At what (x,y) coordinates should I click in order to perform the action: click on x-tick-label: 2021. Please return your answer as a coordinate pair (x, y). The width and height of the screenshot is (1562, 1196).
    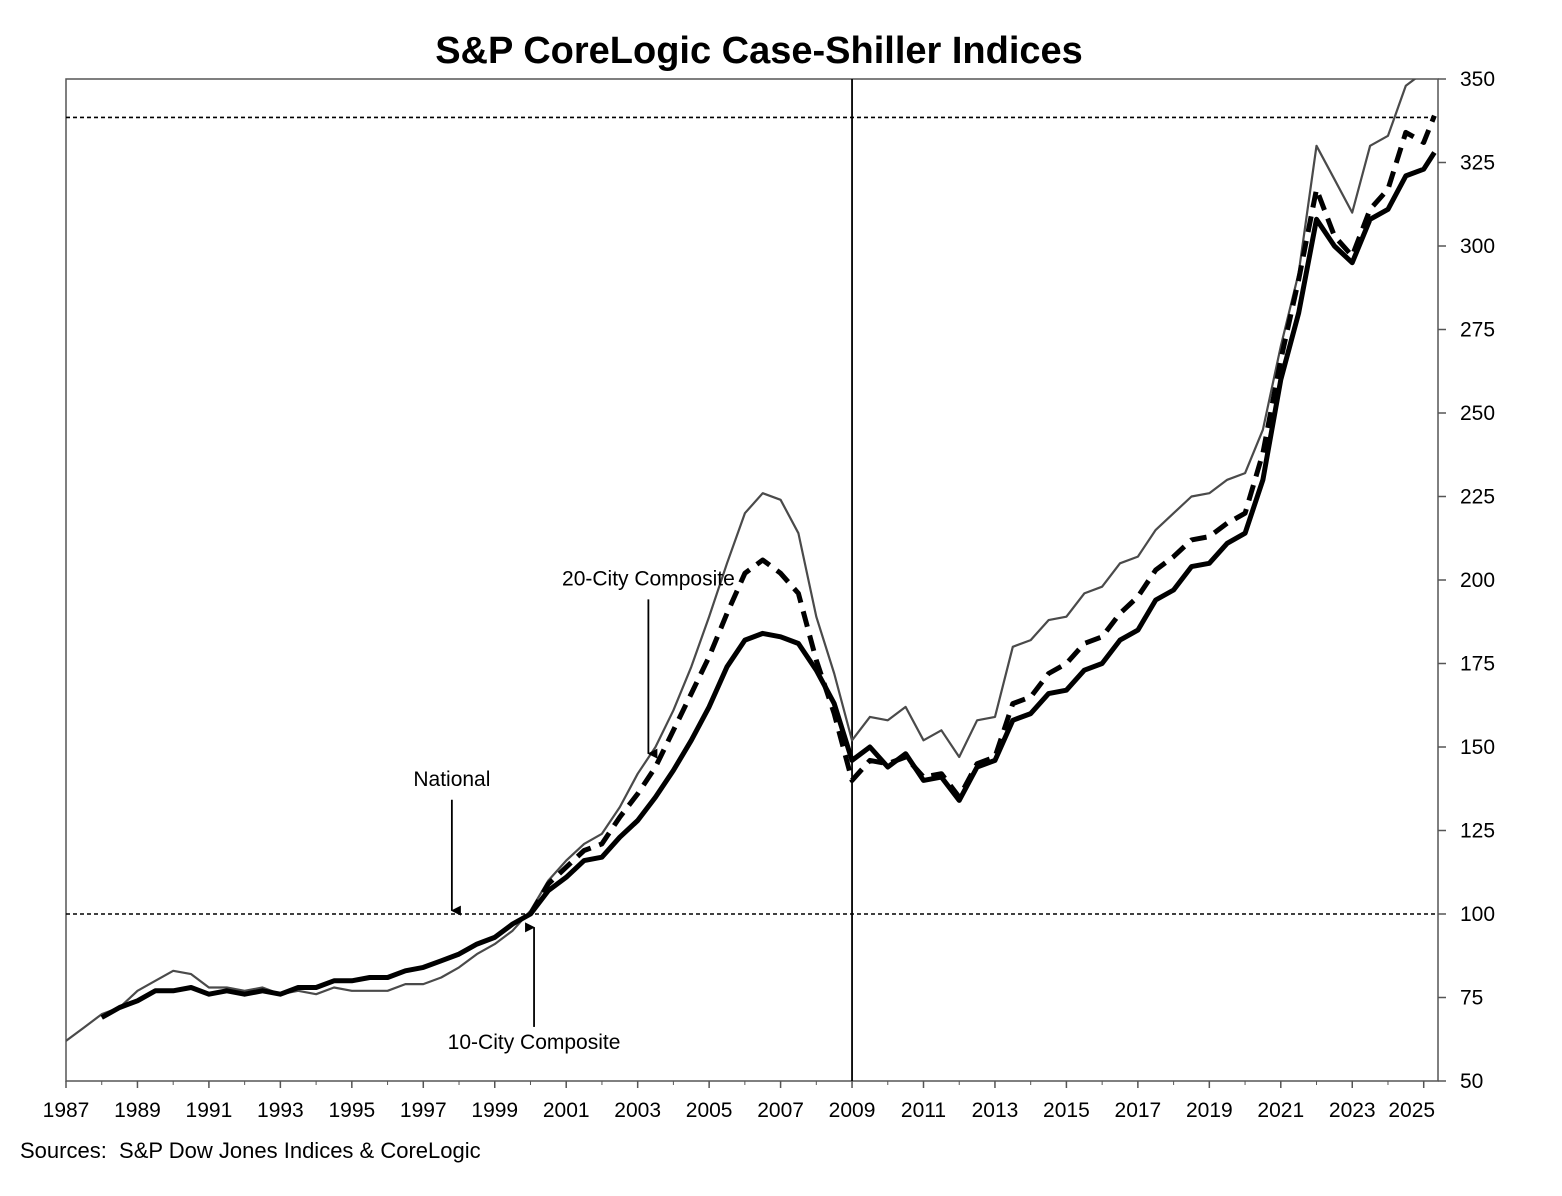
    Looking at the image, I should click on (1280, 1110).